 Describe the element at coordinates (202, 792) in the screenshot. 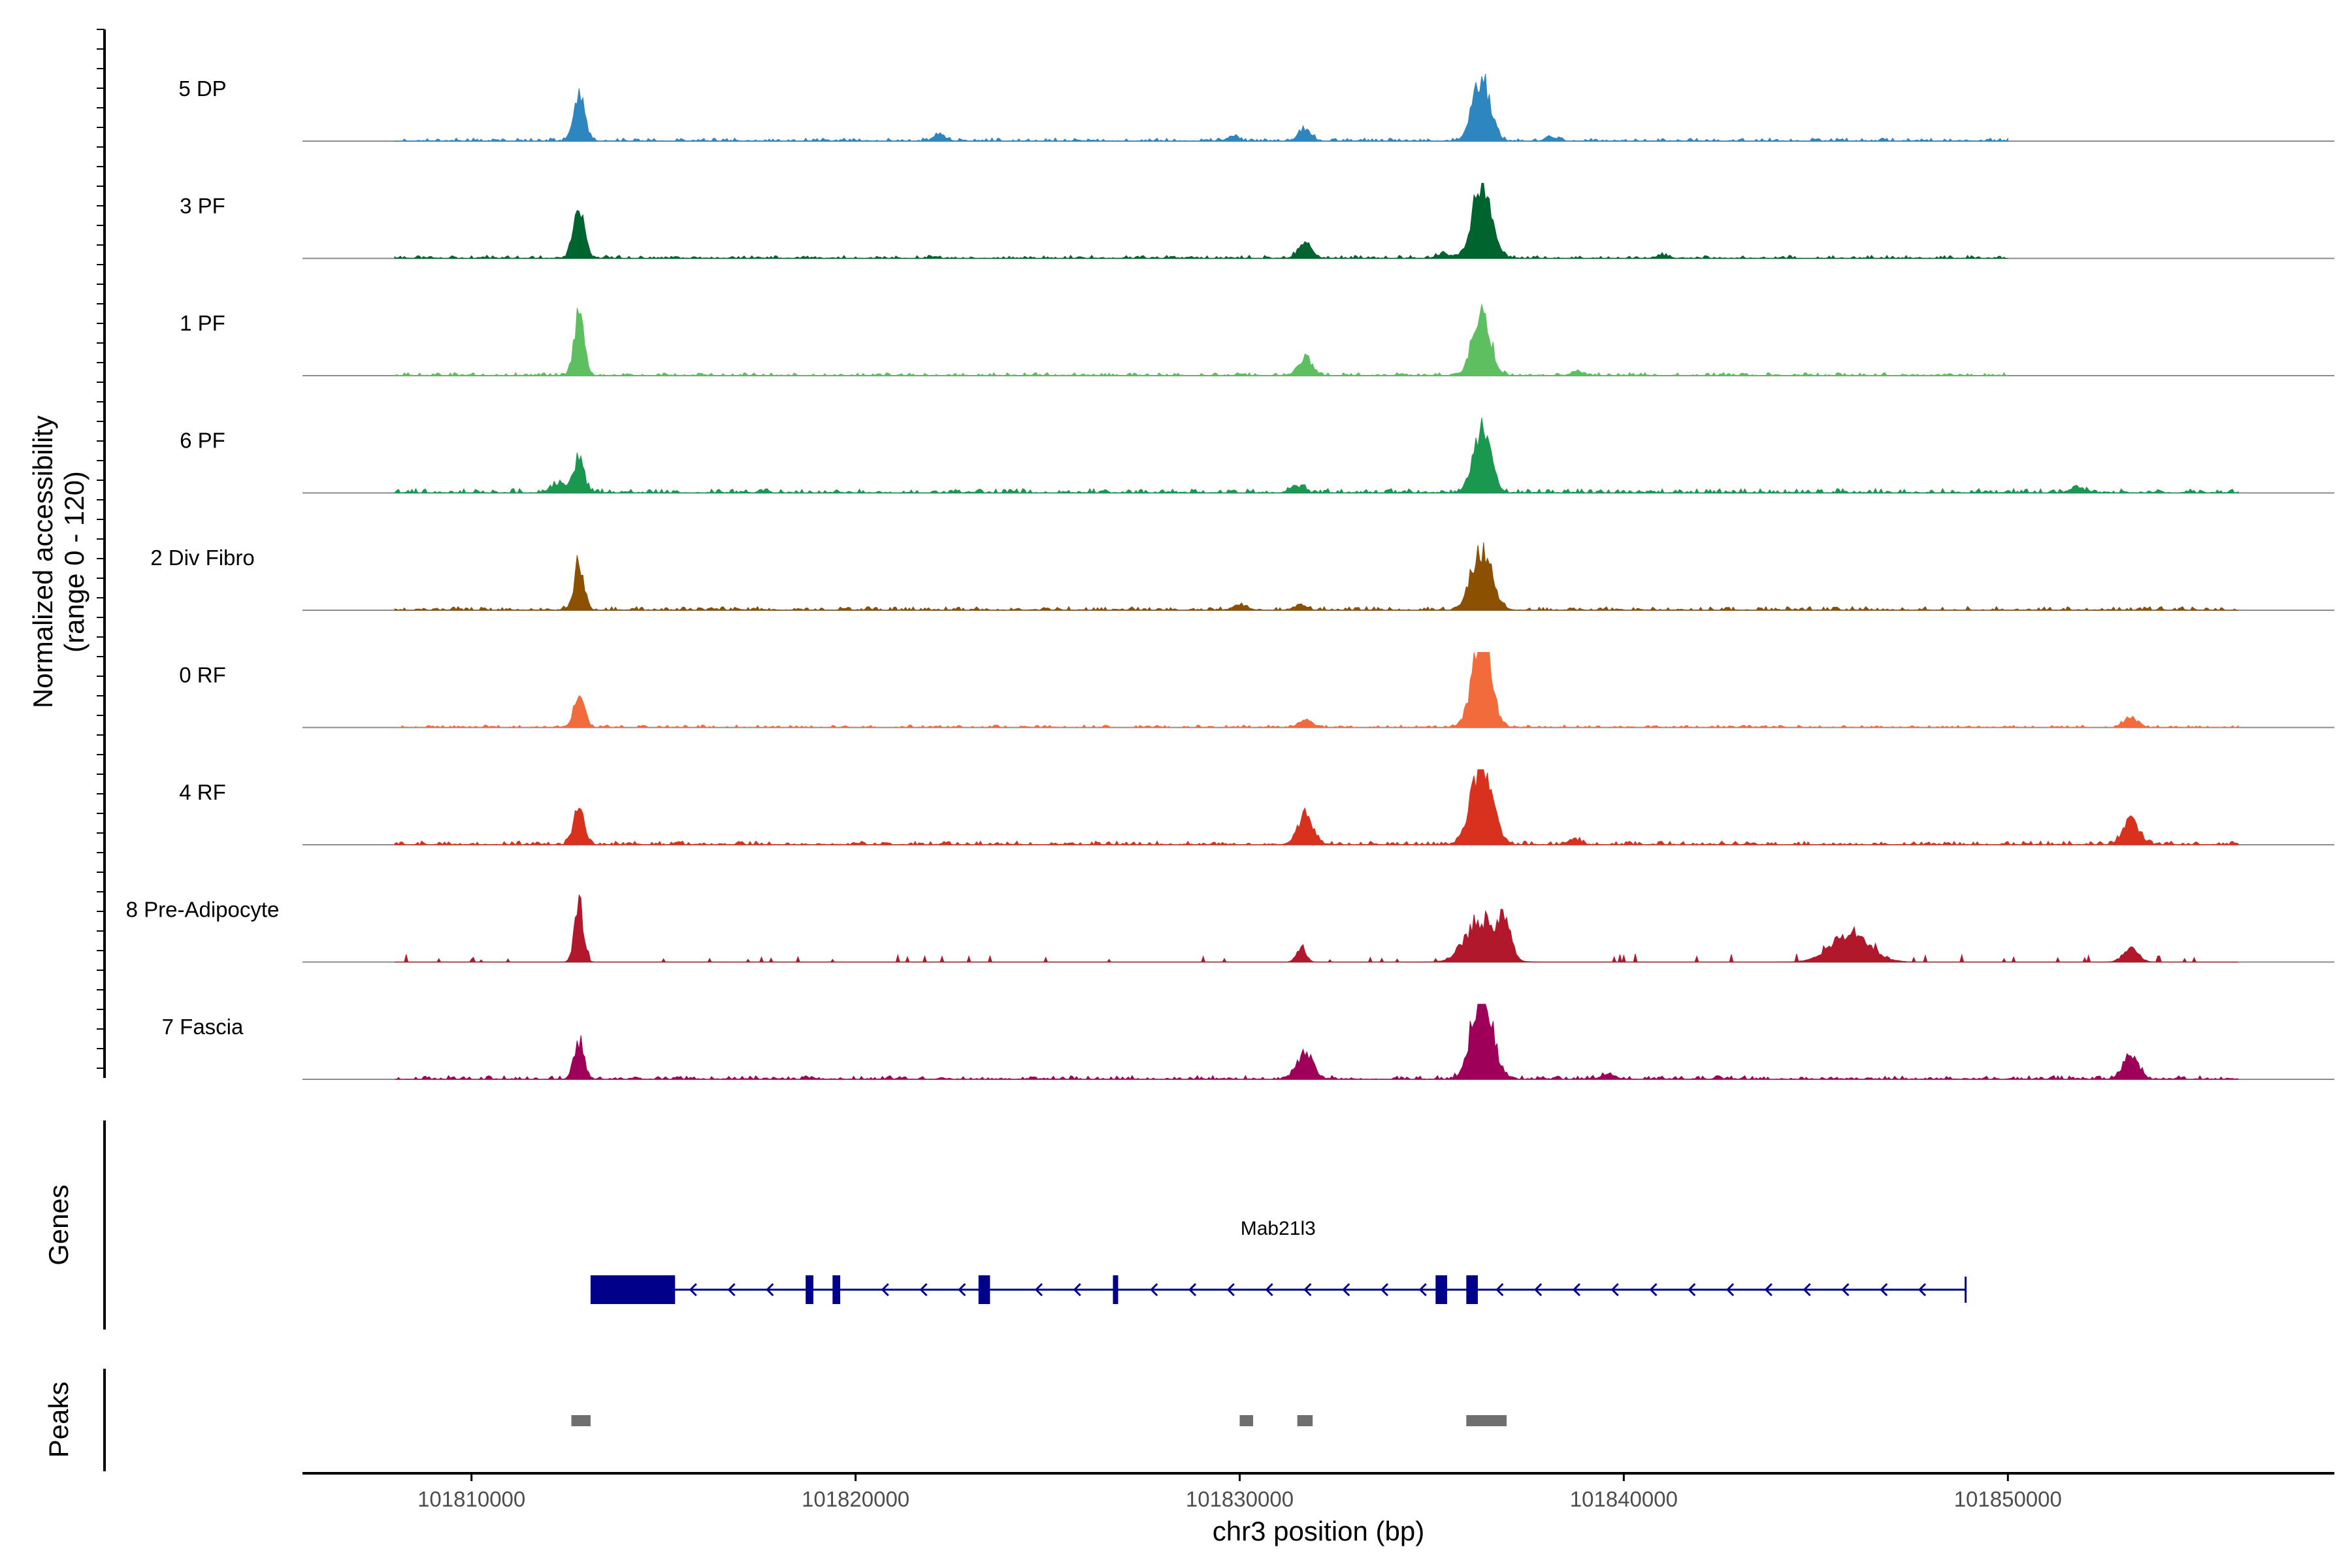

I see `track-label: 4 RF` at that location.